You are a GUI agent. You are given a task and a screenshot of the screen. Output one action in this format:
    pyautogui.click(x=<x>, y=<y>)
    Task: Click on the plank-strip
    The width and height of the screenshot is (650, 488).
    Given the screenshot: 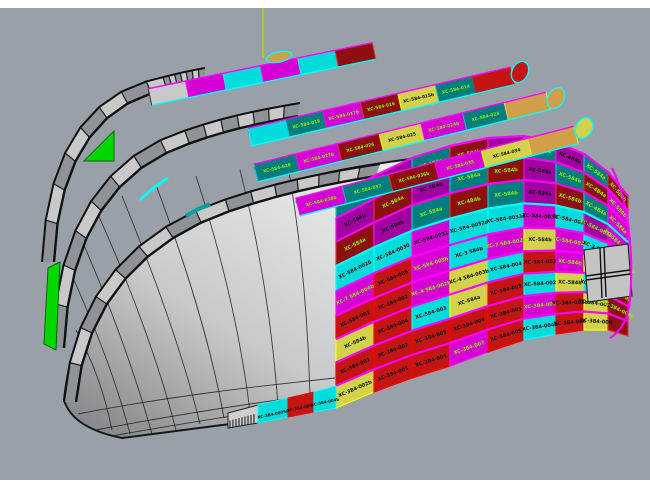 What is the action you would take?
    pyautogui.click(x=262, y=74)
    